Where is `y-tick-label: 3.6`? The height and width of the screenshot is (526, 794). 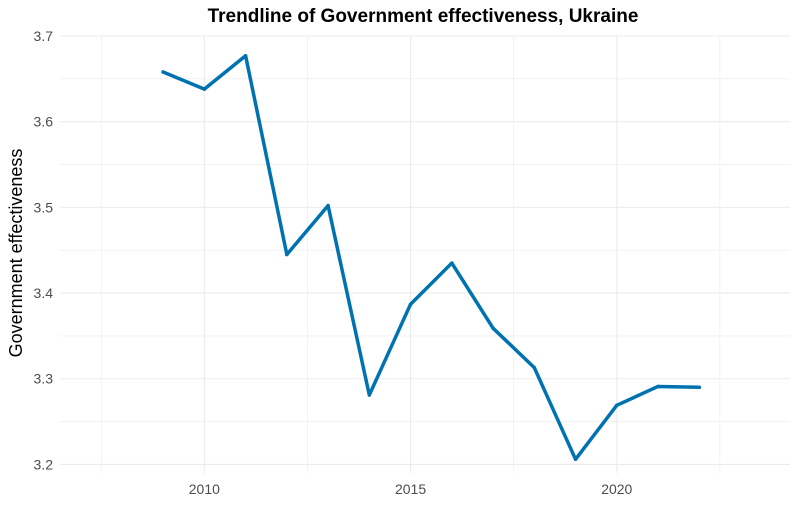 y-tick-label: 3.6 is located at coordinates (44, 122).